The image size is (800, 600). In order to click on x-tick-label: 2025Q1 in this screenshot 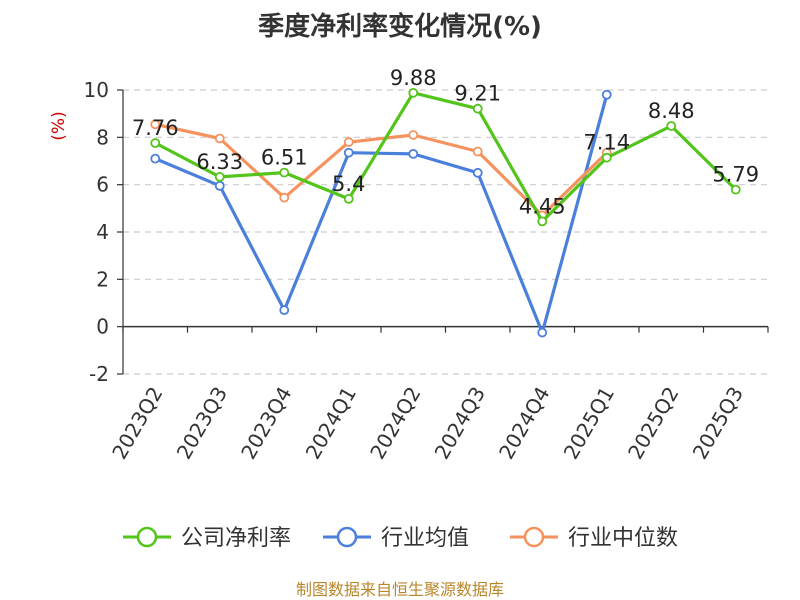, I will do `click(589, 423)`.